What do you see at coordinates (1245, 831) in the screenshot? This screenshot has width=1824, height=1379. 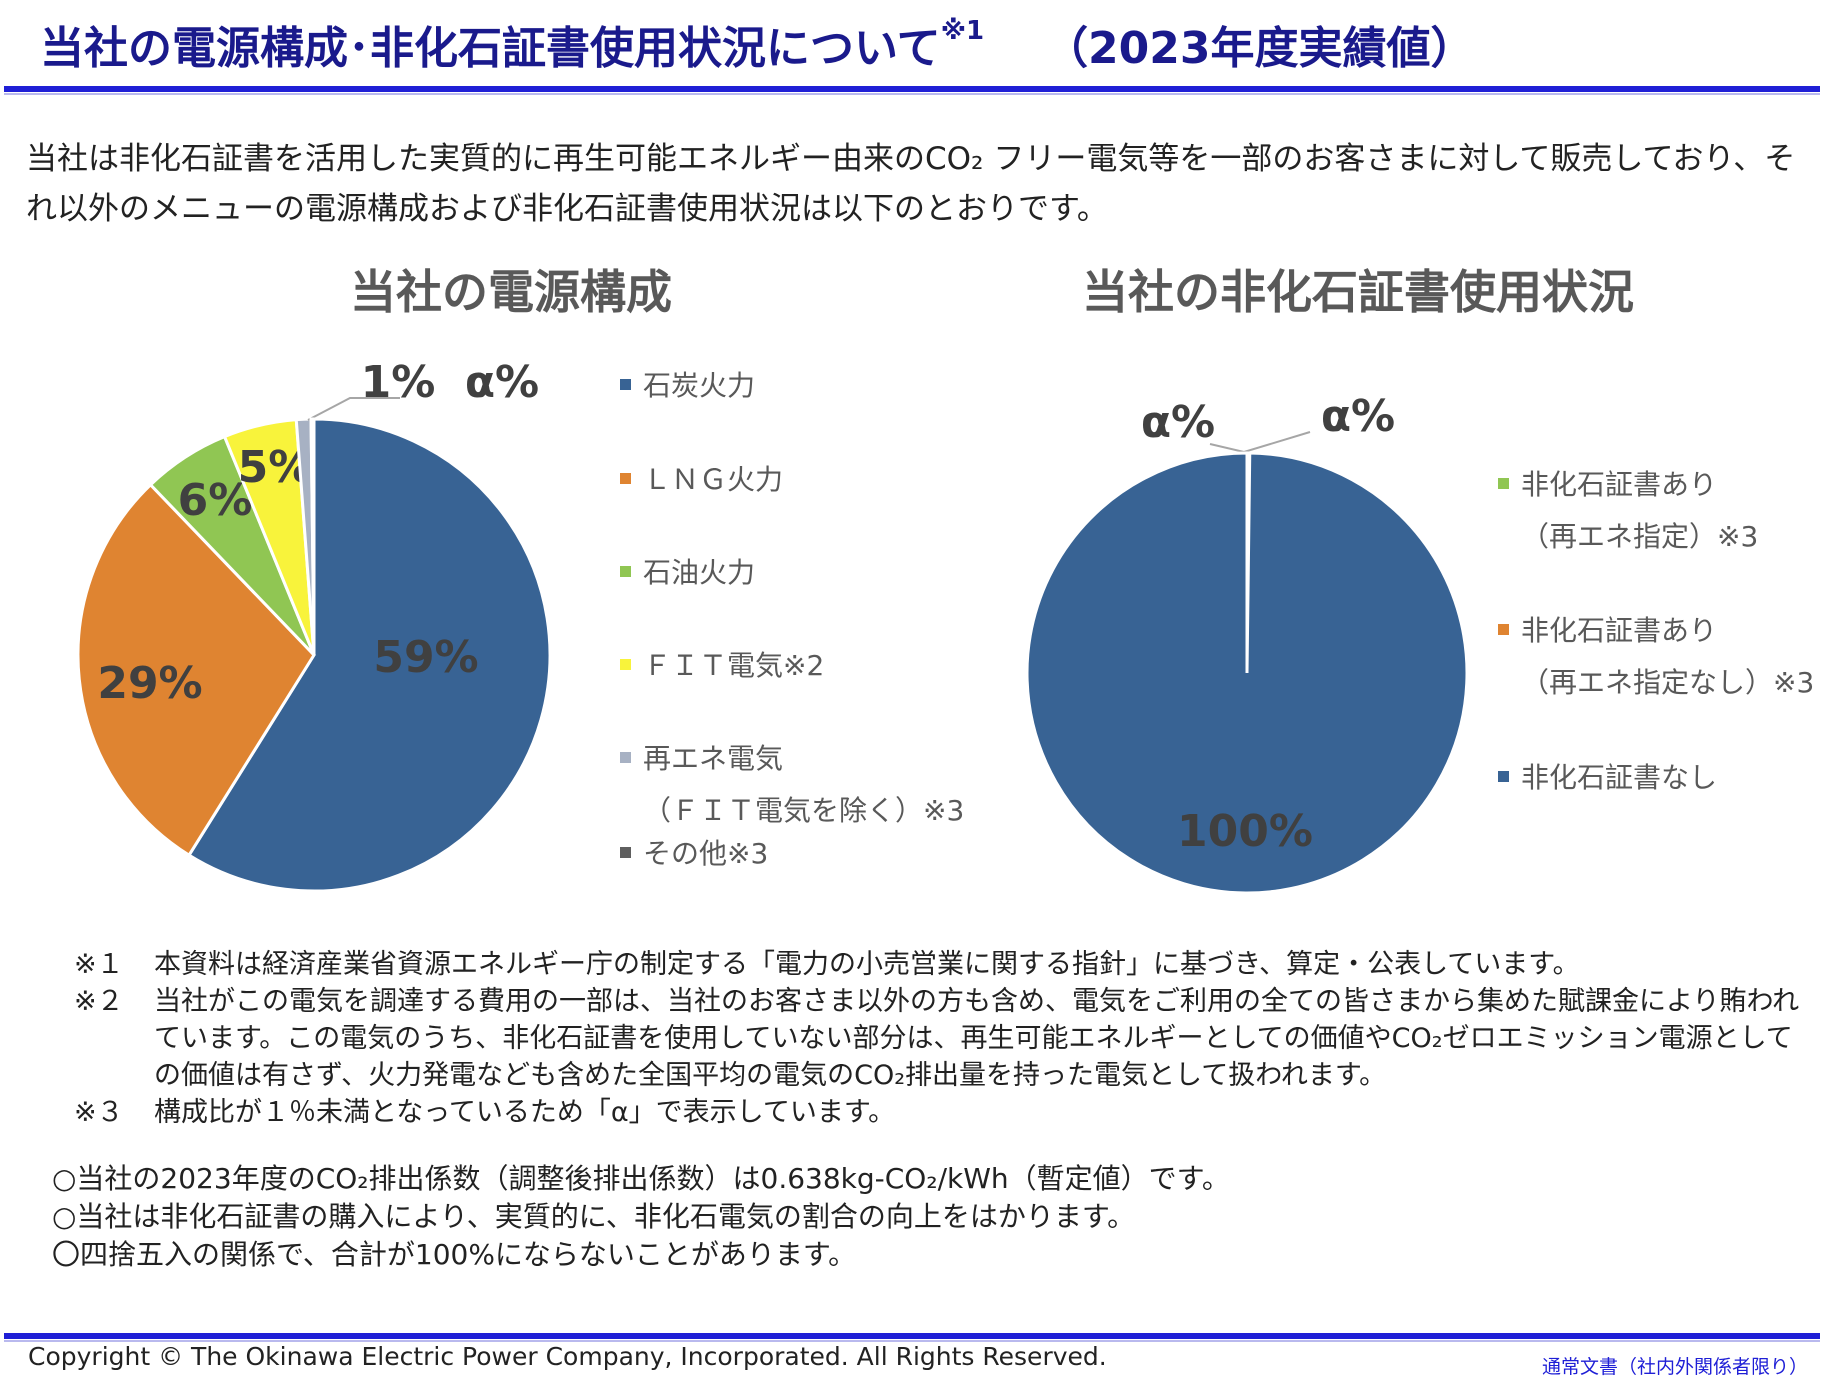 I see `slice-data-label: 100%` at bounding box center [1245, 831].